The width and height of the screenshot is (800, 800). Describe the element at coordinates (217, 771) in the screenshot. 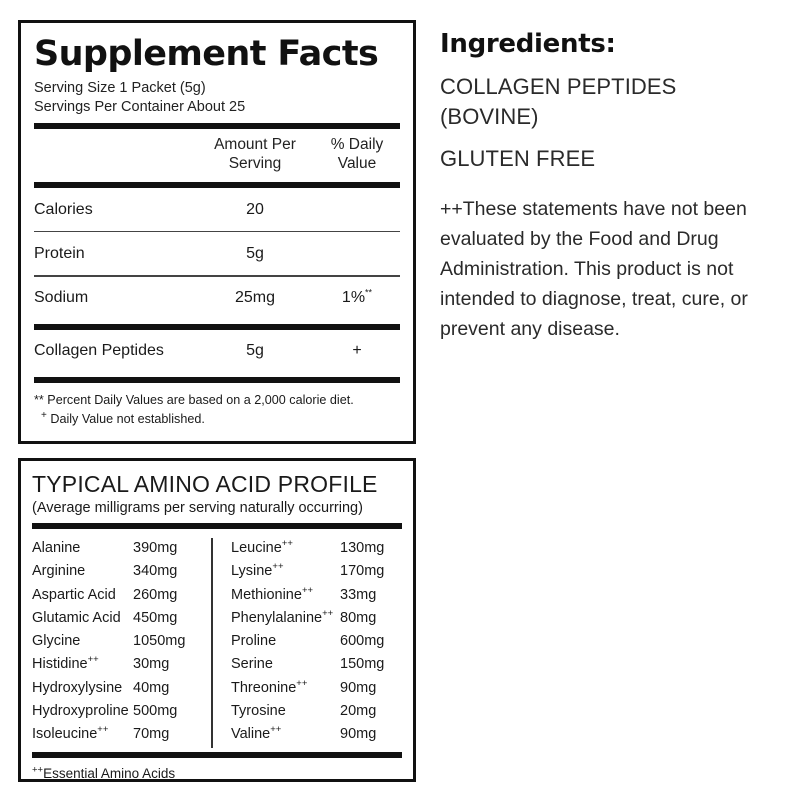

I see `essential-amino-footnote: ++Essential Amino Acids` at that location.